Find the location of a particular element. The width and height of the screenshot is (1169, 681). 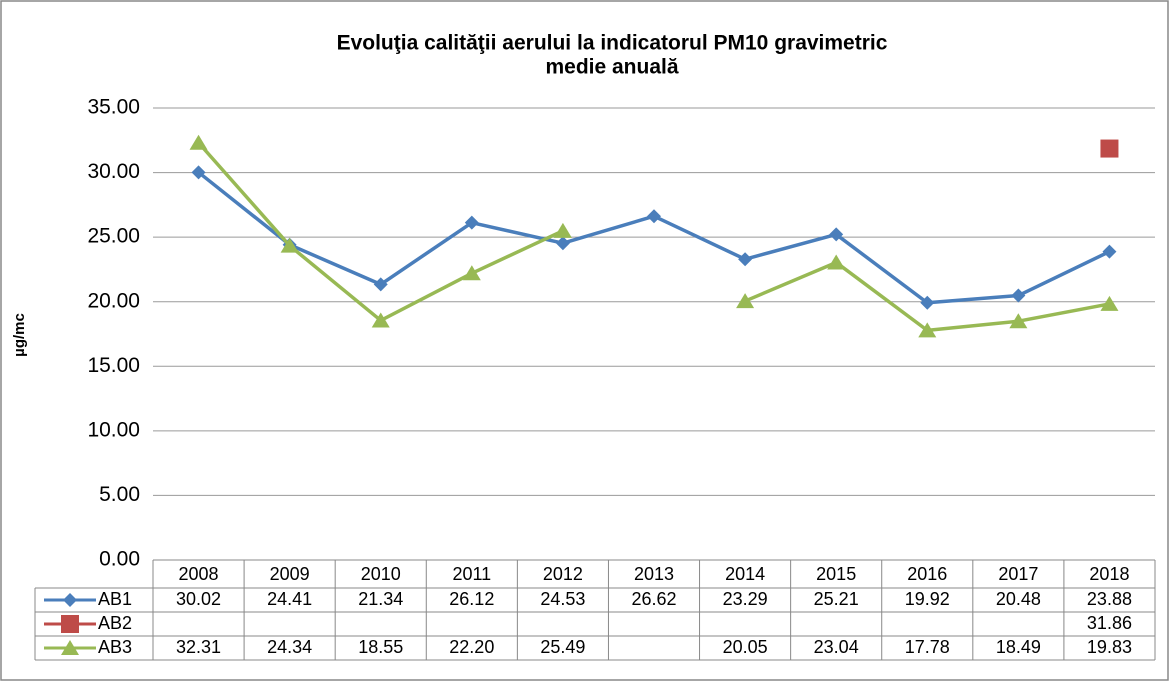

x-tick-label: 2015 is located at coordinates (836, 574).